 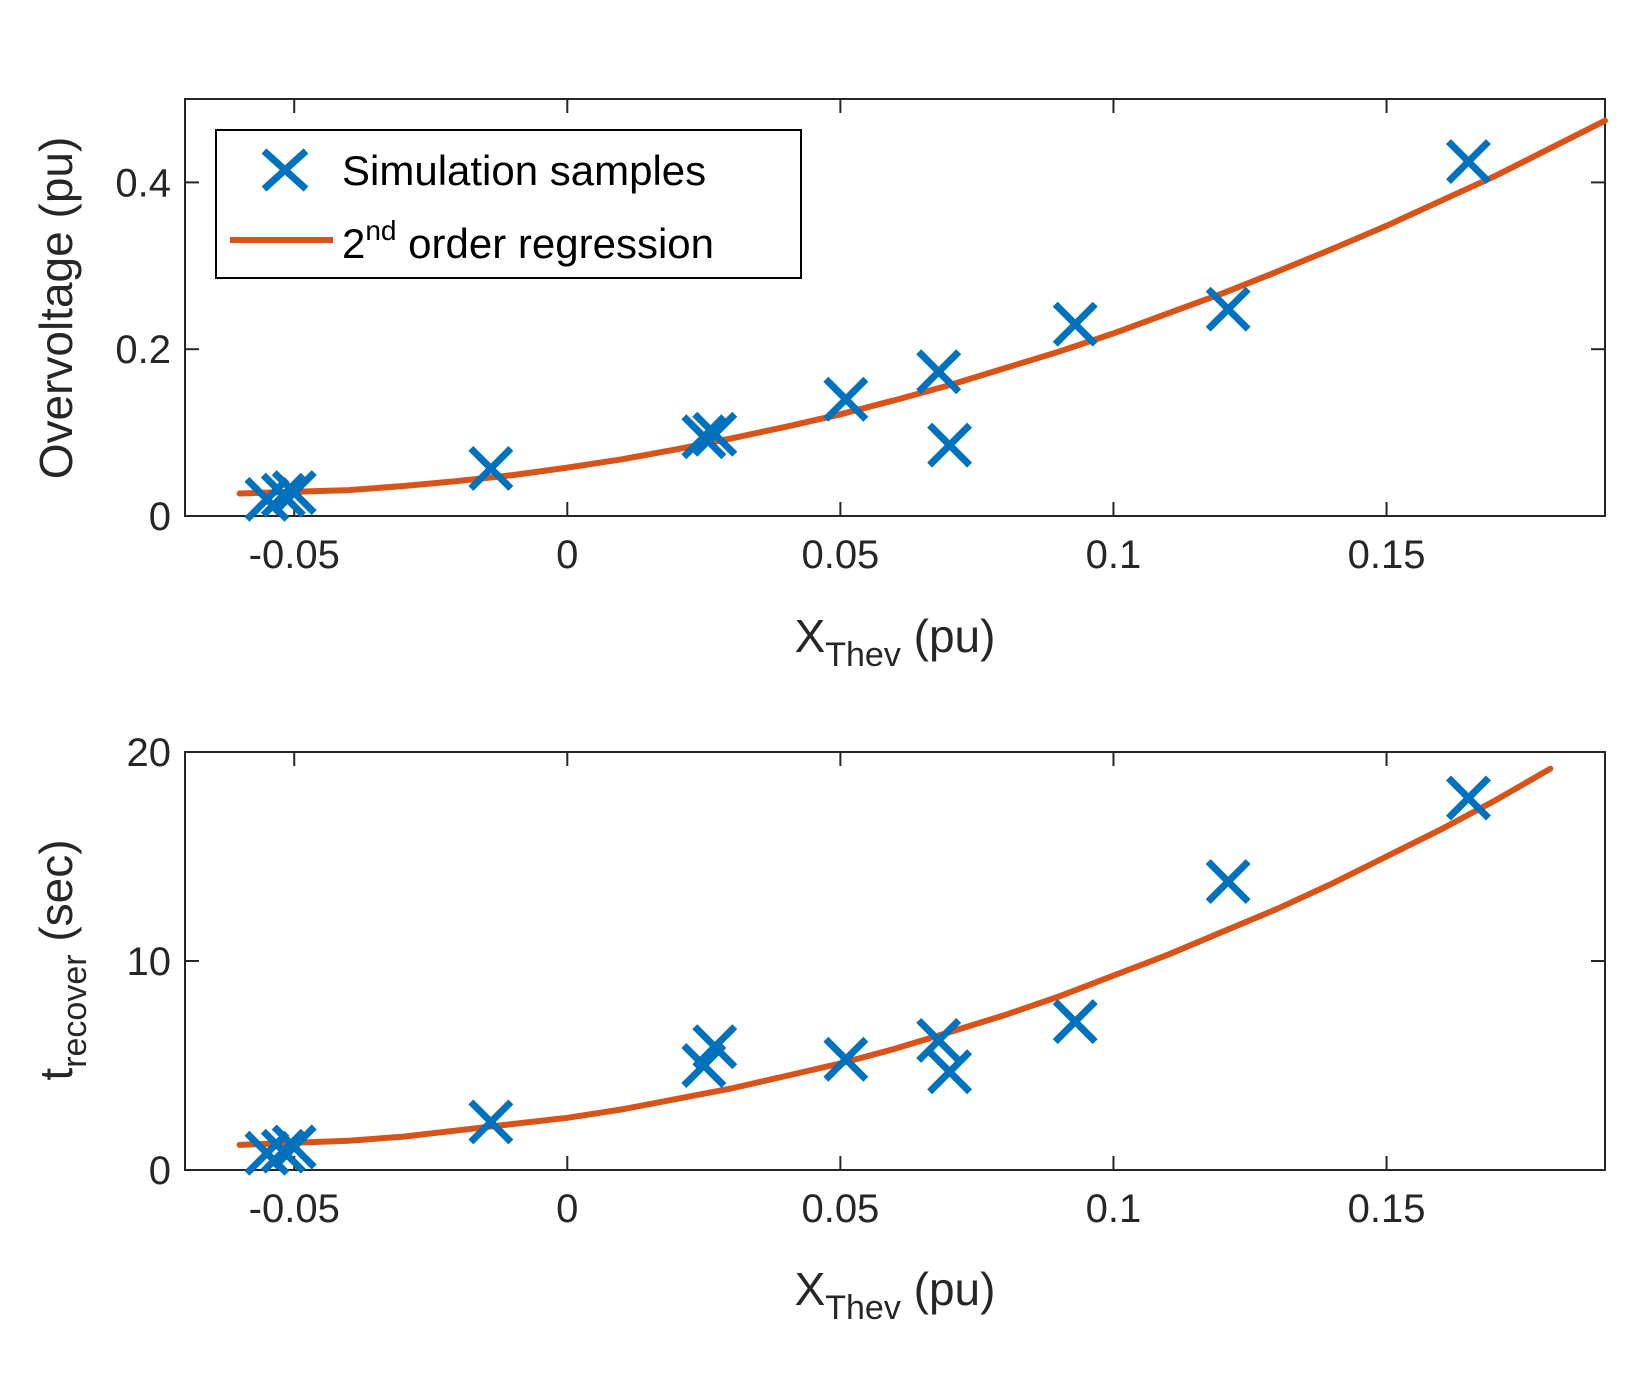 I want to click on overvoltage-xtick-label: 0.05, so click(x=840, y=555).